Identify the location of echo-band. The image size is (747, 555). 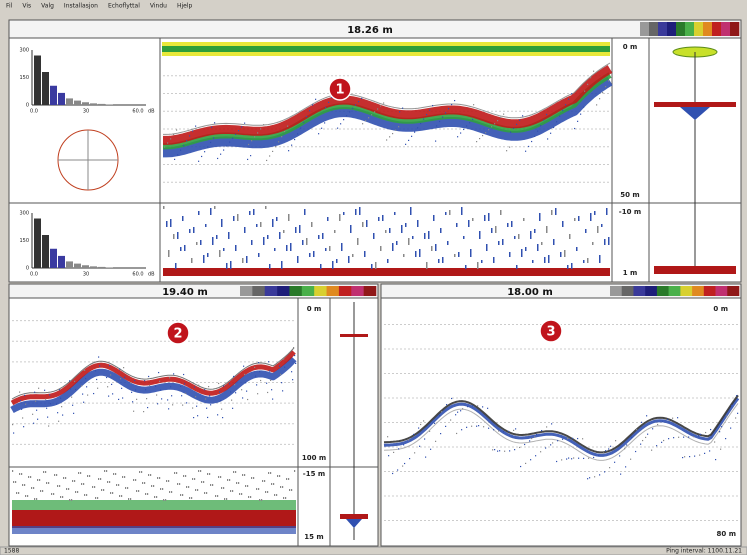
(387, 98).